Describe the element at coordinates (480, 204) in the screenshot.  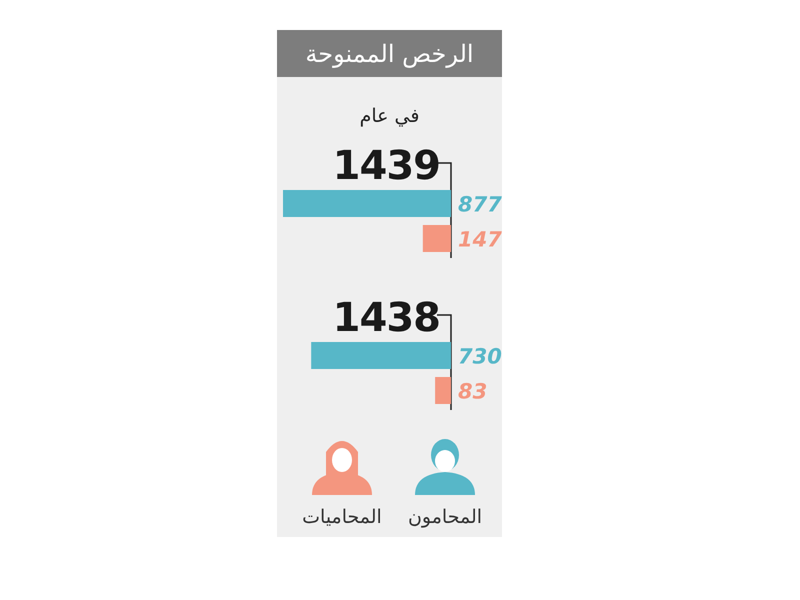
I see `data-label-s0-c0: 877` at that location.